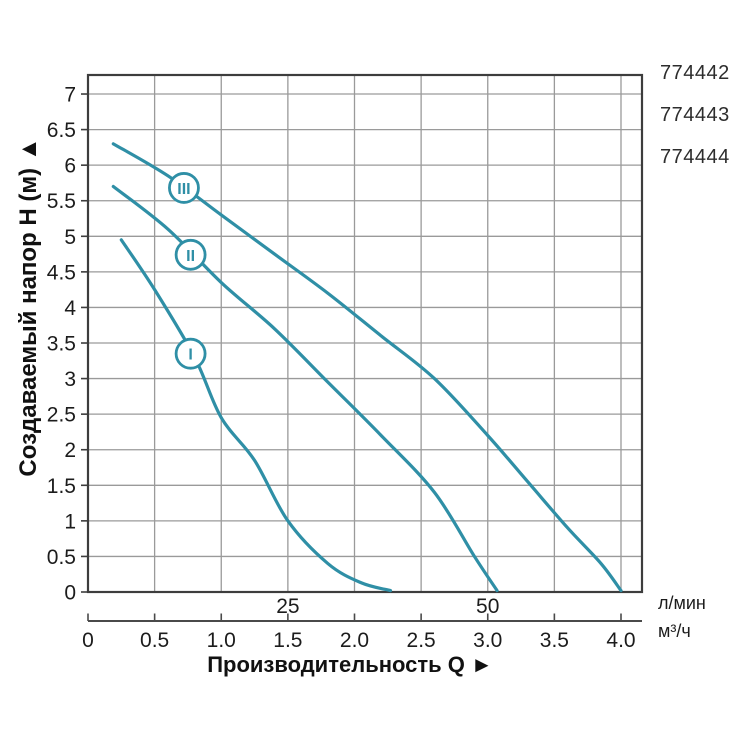  Describe the element at coordinates (70, 95) in the screenshot. I see `y-tick-label: 7` at that location.